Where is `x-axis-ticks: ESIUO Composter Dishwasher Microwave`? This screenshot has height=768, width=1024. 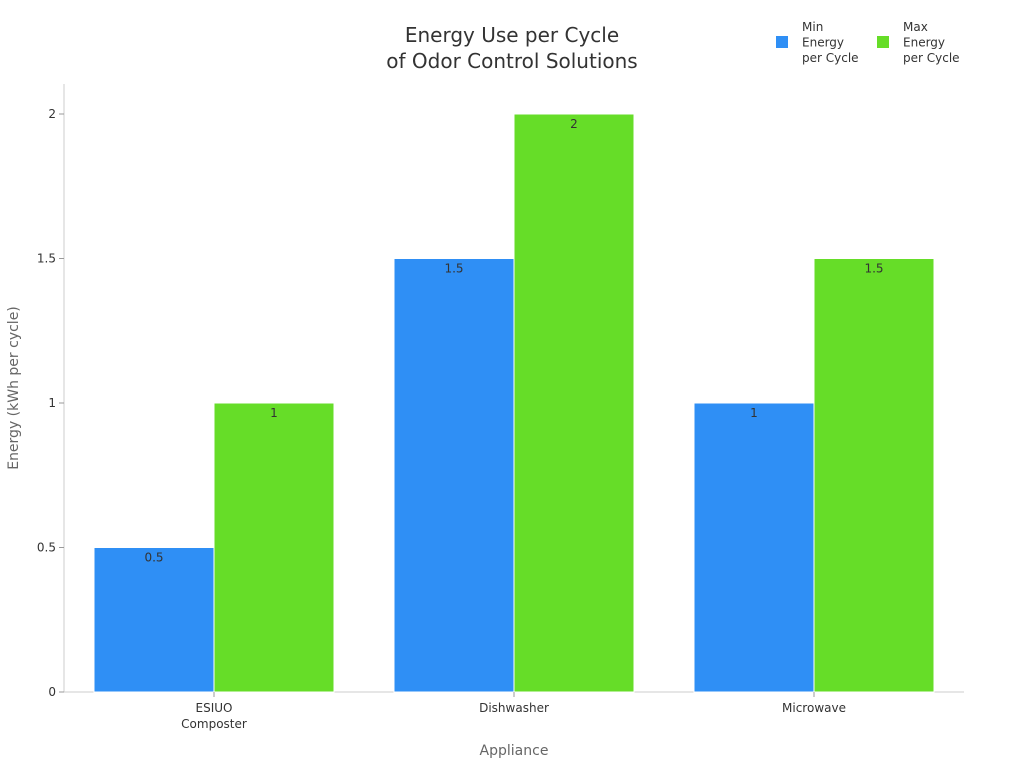
x-axis-ticks: ESIUO Composter Dishwasher Microwave is located at coordinates (513, 711).